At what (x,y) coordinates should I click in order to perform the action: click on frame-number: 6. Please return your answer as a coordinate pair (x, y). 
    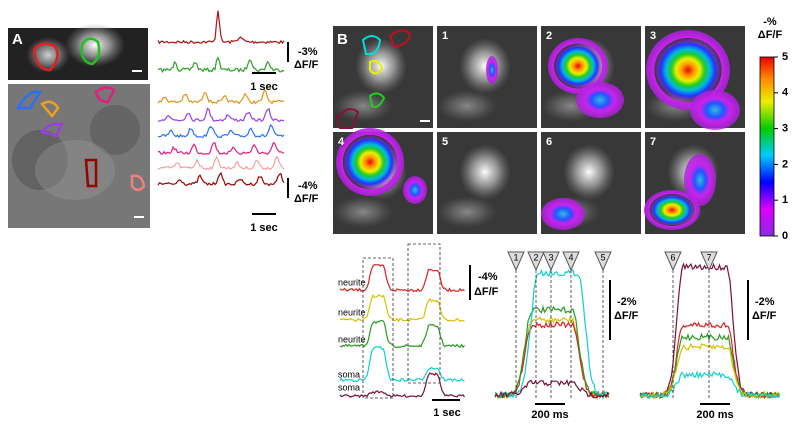
    Looking at the image, I should click on (549, 142).